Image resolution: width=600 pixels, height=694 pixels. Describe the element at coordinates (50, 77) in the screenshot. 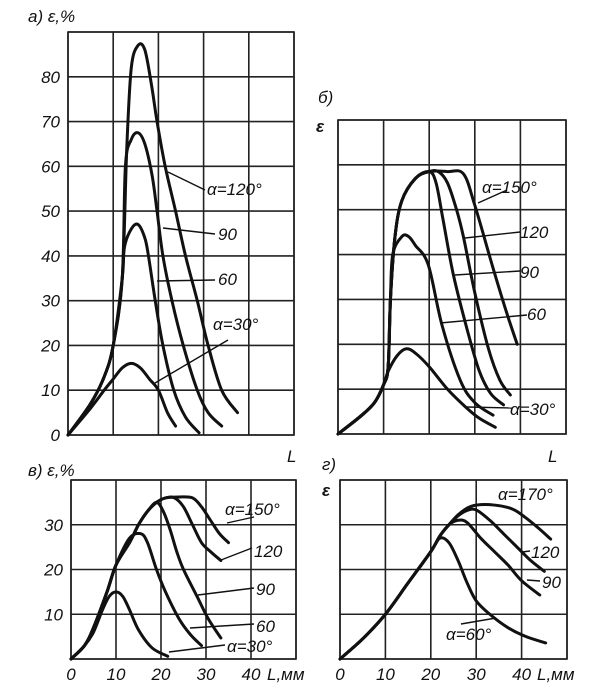

I see `y-tick-label: 80` at that location.